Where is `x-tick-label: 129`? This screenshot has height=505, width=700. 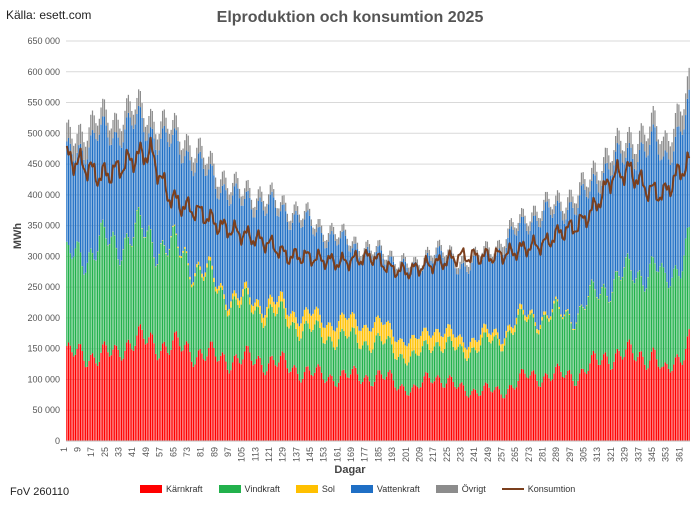 x-tick-label: 129 is located at coordinates (283, 454).